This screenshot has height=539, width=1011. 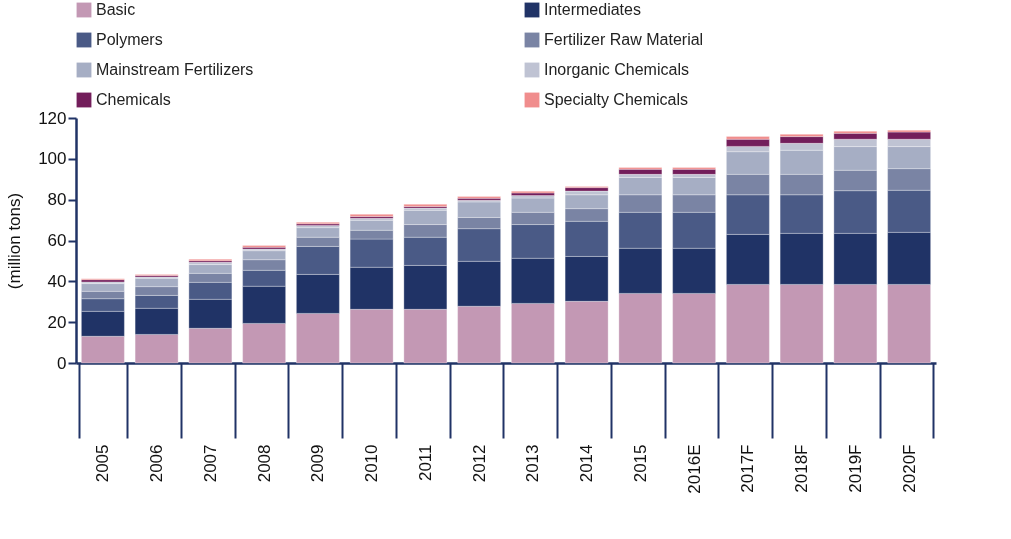 What do you see at coordinates (57, 200) in the screenshot?
I see `y-tick-label: 80` at bounding box center [57, 200].